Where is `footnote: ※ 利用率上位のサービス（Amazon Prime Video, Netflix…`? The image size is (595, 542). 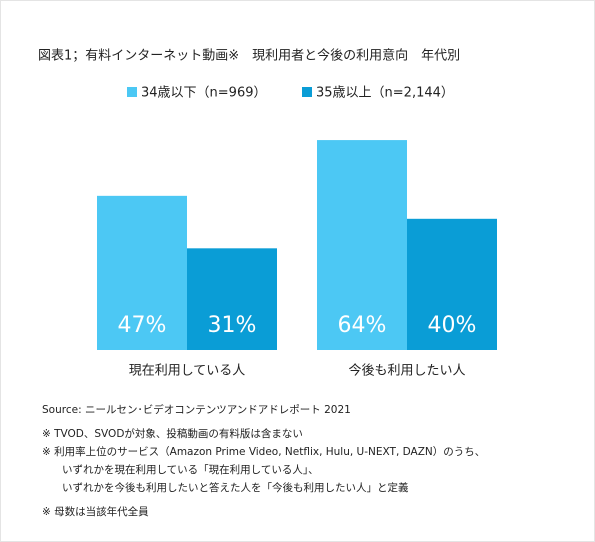 footnote: ※ 利用率上位のサービス（Amazon Prime Video, Netflix… is located at coordinates (263, 451).